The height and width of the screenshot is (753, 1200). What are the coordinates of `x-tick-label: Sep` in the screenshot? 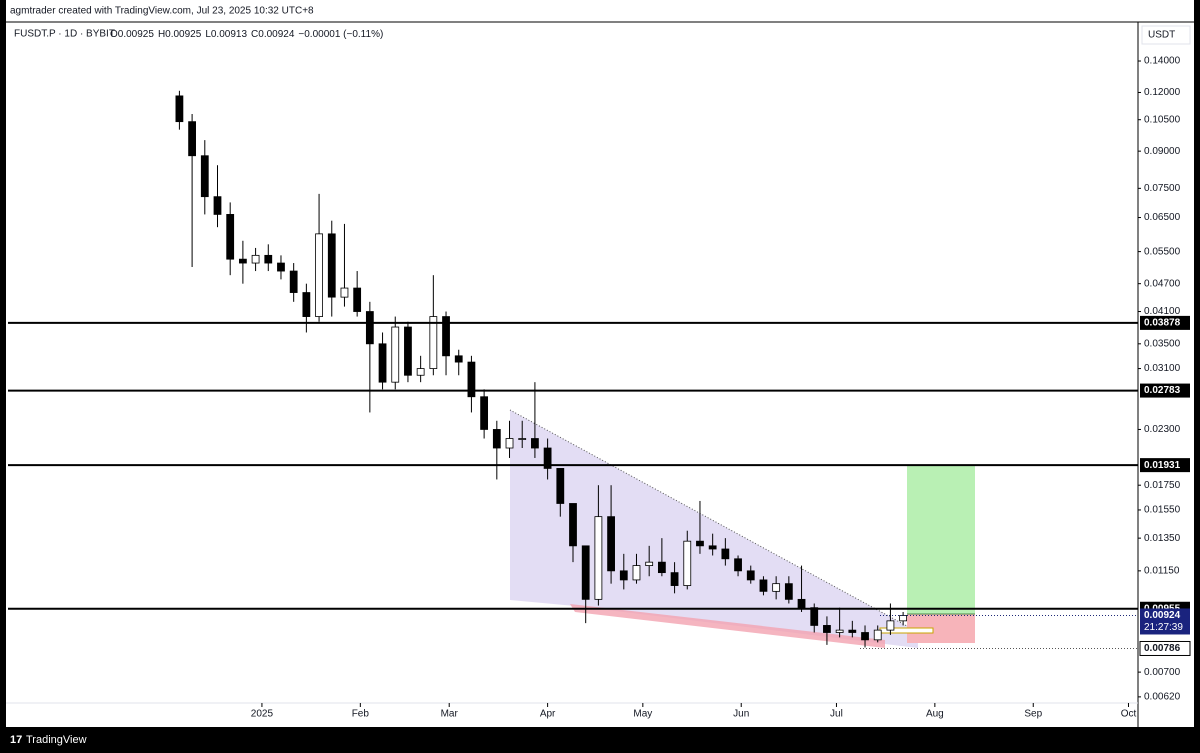 It's located at (1033, 714).